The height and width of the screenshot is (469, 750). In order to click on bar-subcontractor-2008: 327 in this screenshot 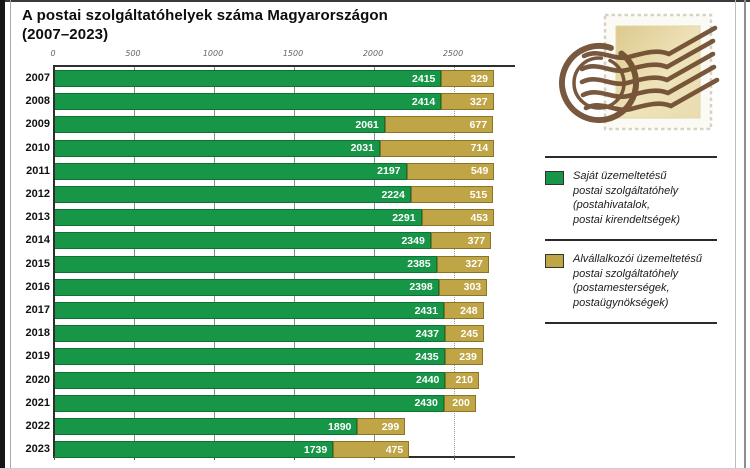, I will do `click(467, 102)`.